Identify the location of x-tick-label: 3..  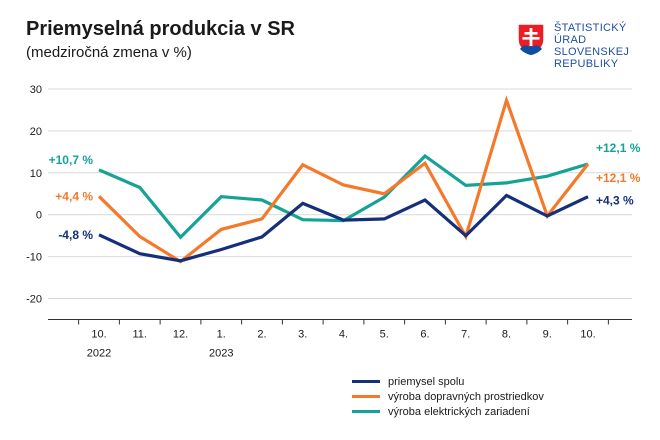
(302, 334).